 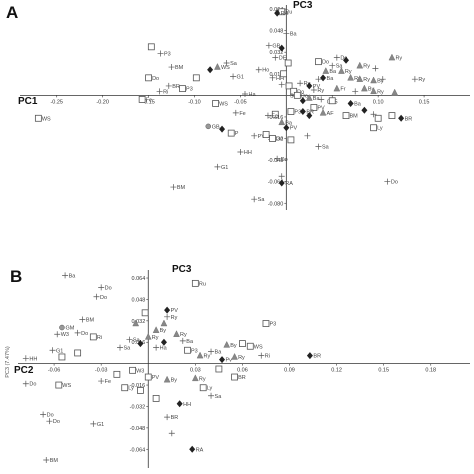 What do you see at coordinates (227, 344) in the screenshot?
I see `b-point-33-triangle-marker` at bounding box center [227, 344].